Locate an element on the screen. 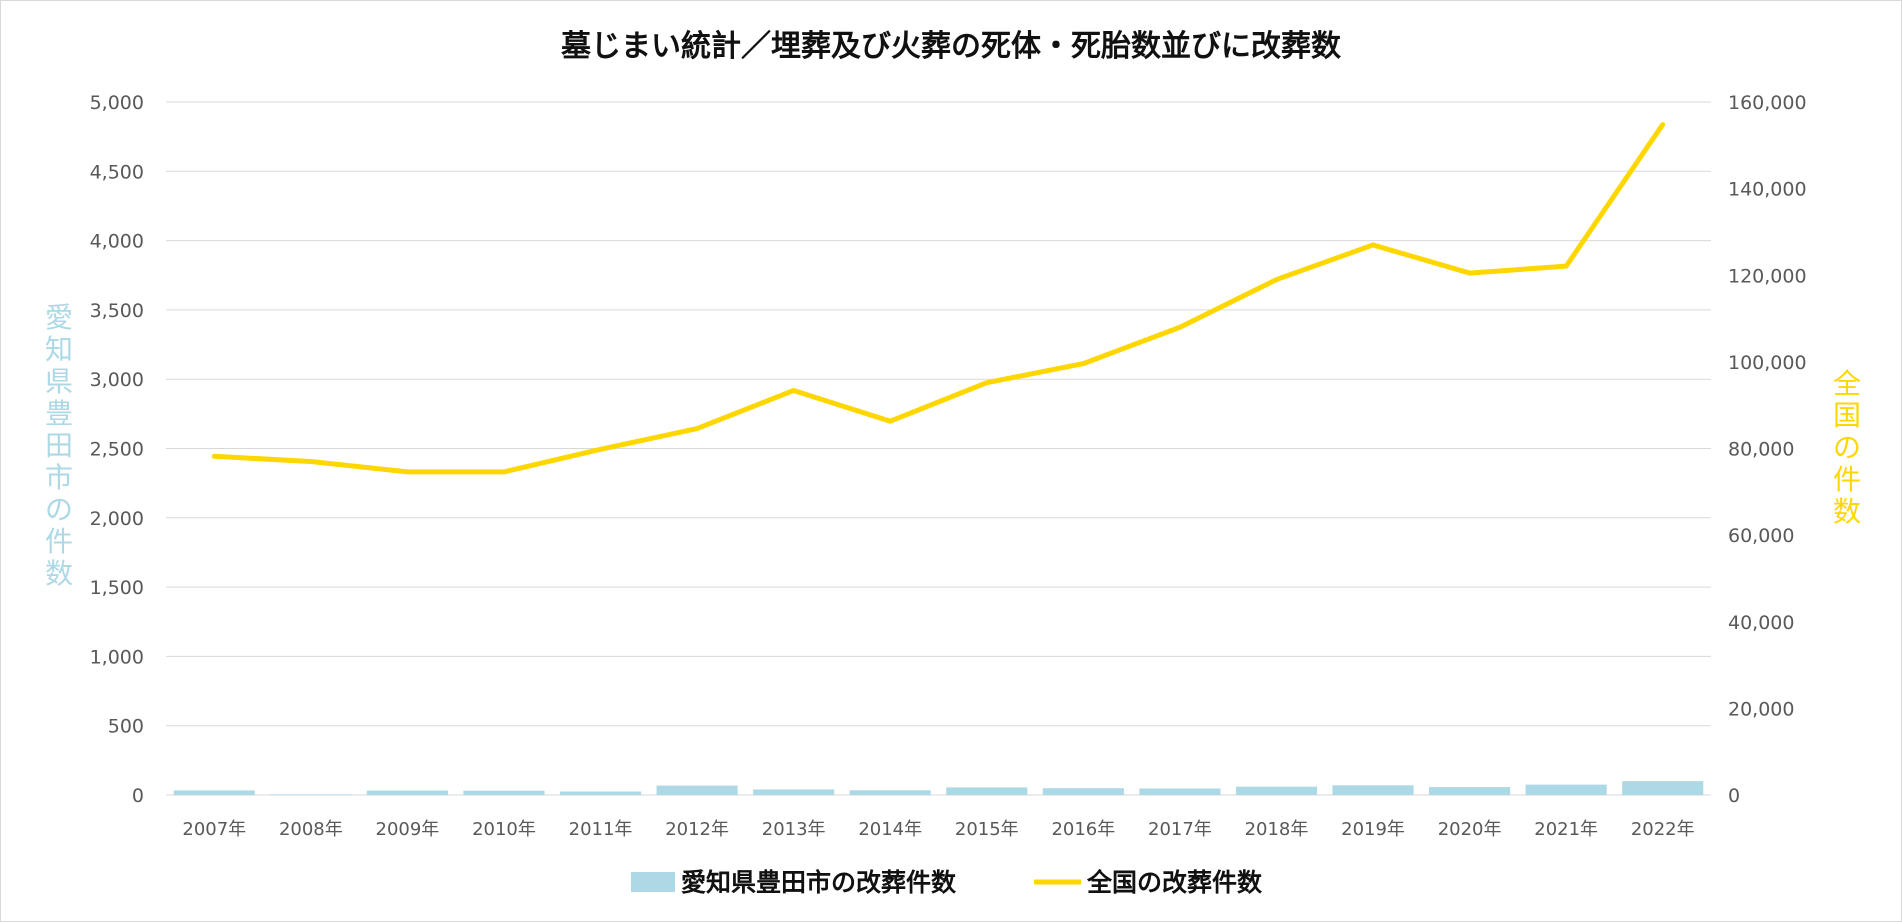 Image resolution: width=1902 pixels, height=922 pixels. left-tick-label: 2,500 is located at coordinates (117, 450).